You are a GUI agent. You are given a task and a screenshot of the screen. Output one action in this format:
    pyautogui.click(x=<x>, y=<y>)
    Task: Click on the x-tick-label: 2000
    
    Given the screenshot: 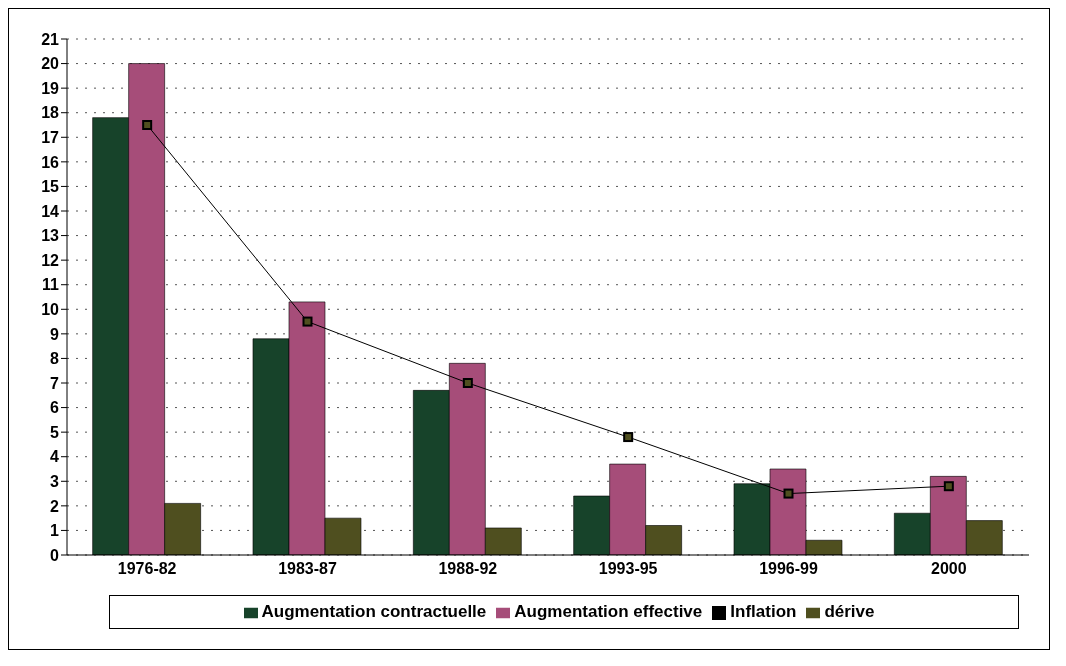 What is the action you would take?
    pyautogui.click(x=949, y=569)
    